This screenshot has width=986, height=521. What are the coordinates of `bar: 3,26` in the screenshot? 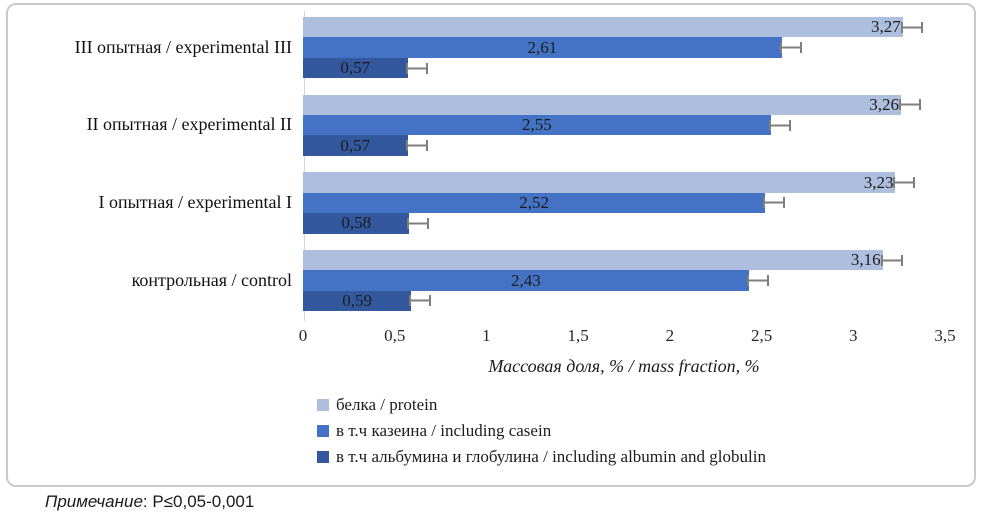 It's located at (602, 105).